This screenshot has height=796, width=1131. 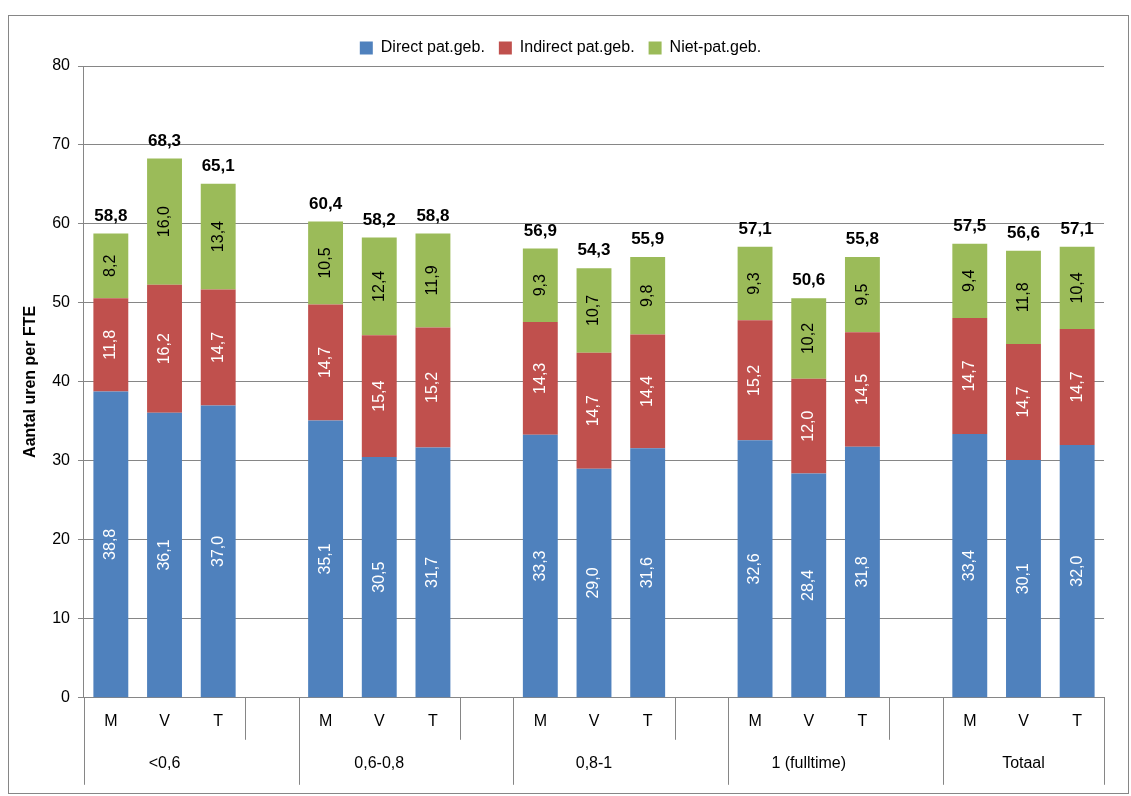 What do you see at coordinates (61, 381) in the screenshot?
I see `y-tick-label: 40` at bounding box center [61, 381].